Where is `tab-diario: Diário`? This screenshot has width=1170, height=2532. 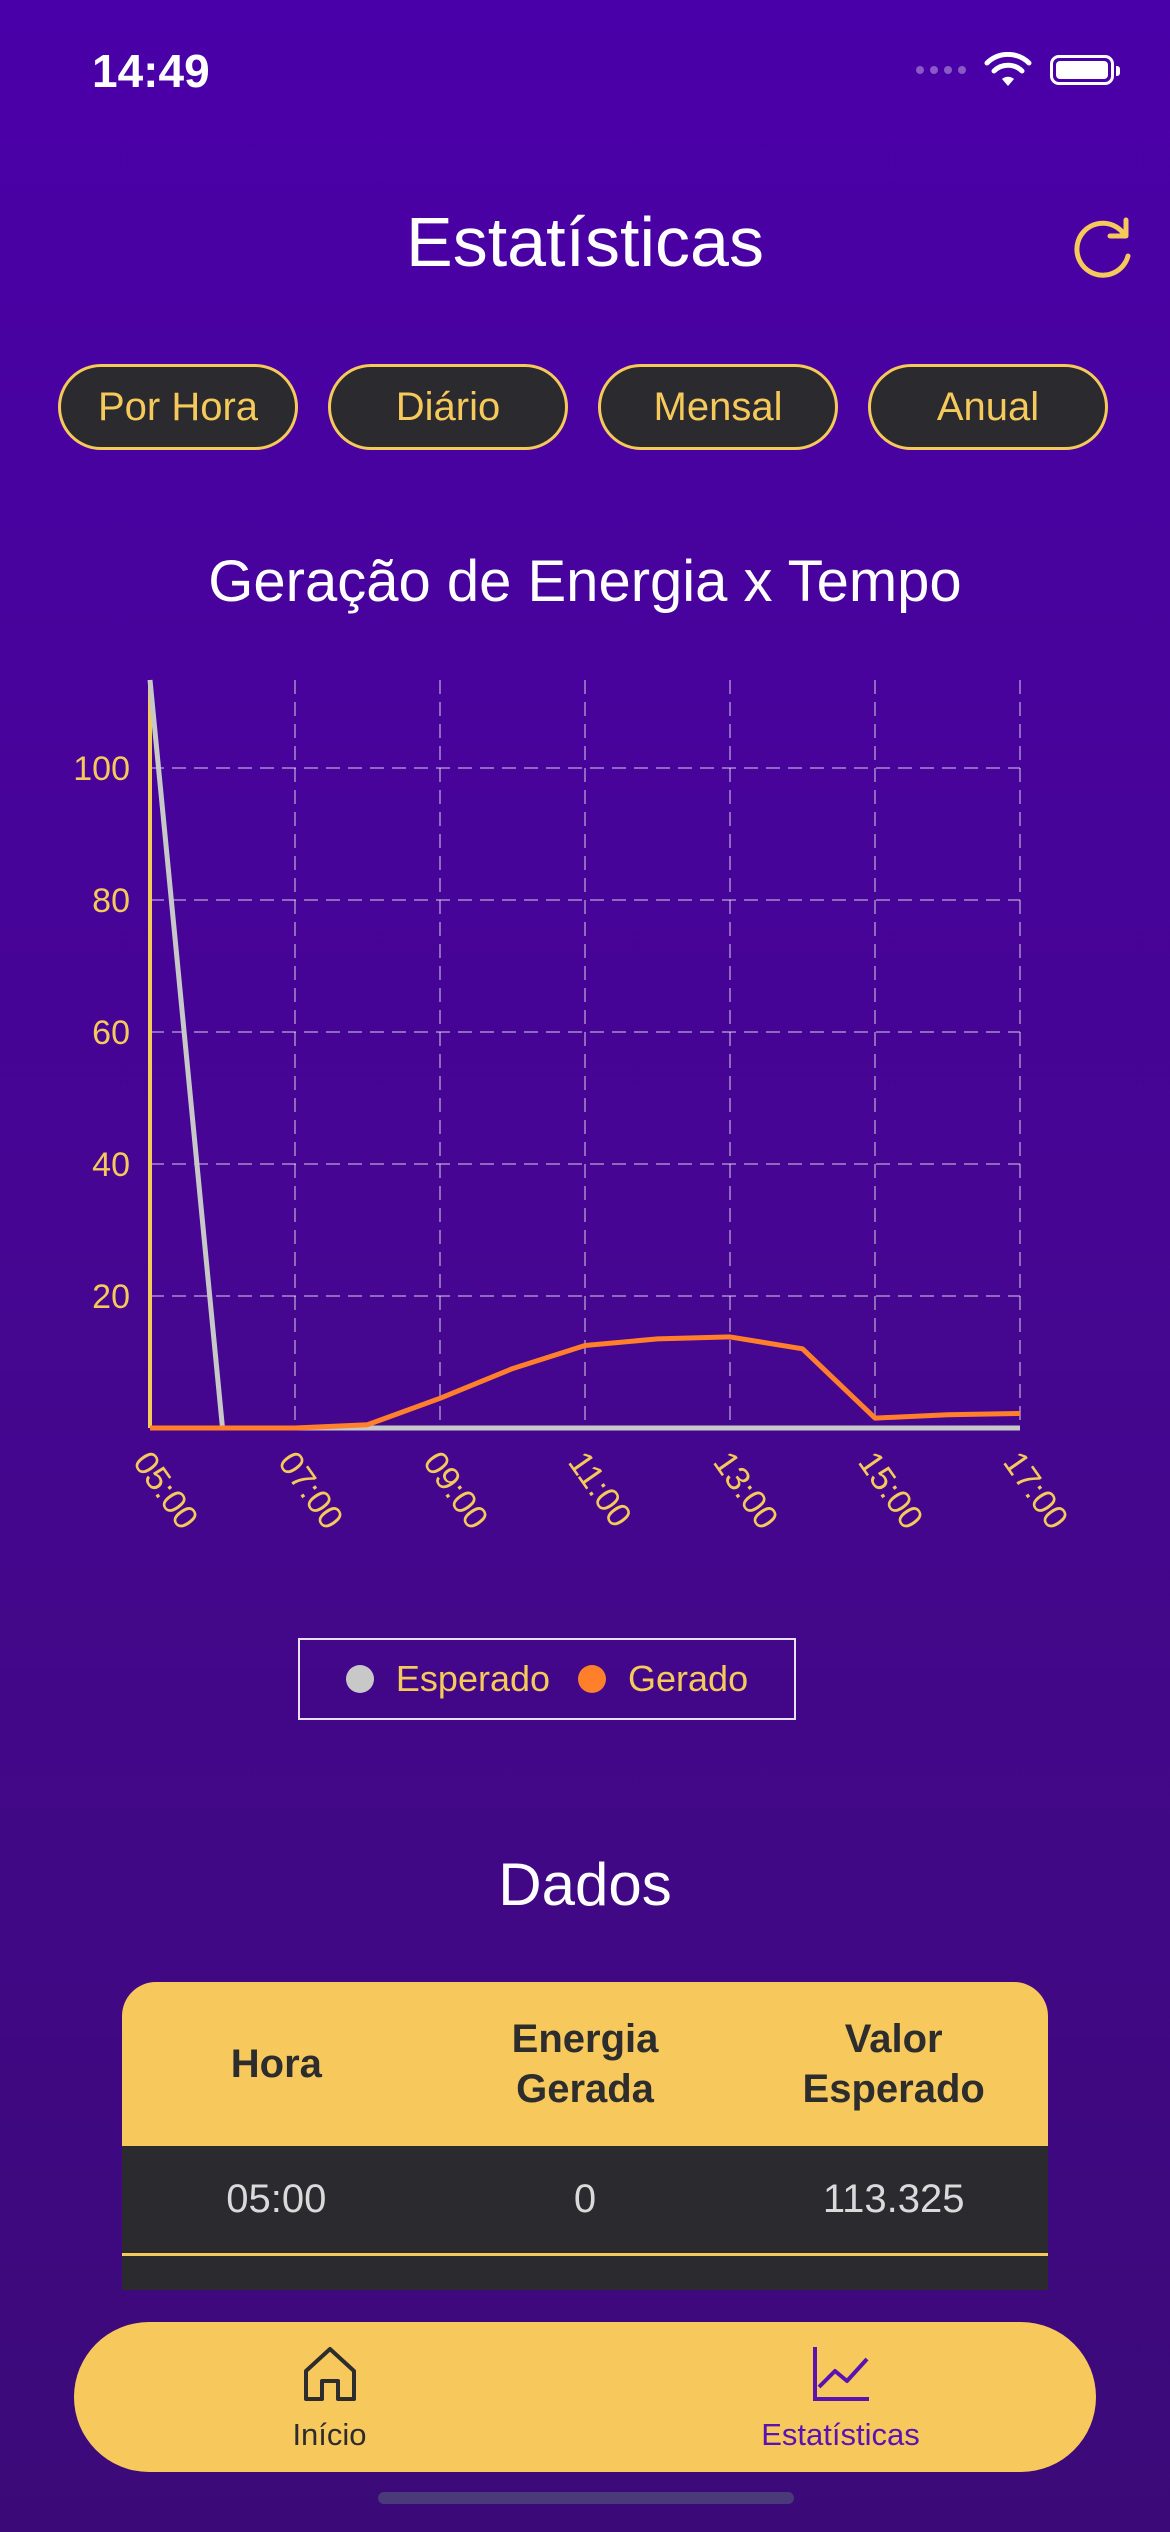 tab-diario: Diário is located at coordinates (448, 407).